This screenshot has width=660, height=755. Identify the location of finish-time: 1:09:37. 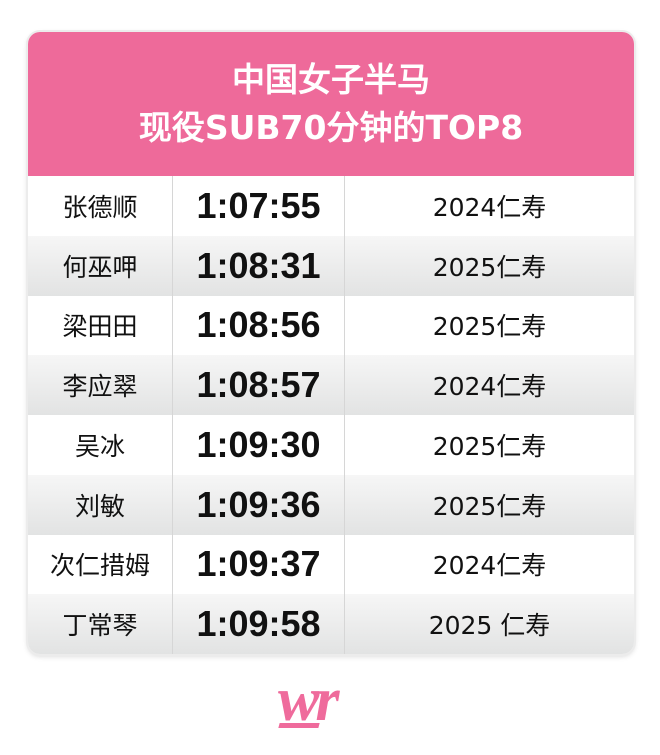
(258, 564).